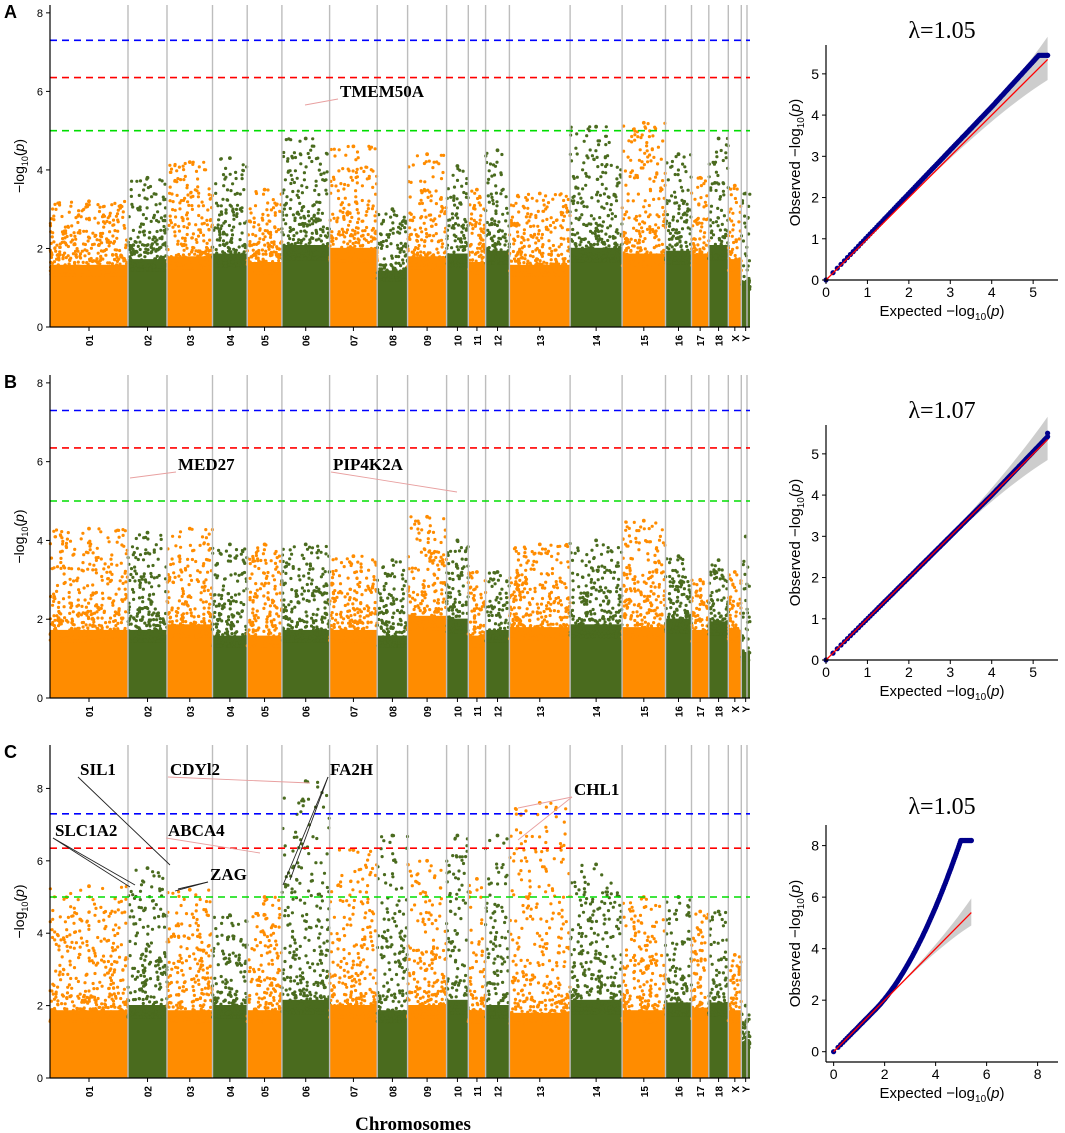  What do you see at coordinates (718, 138) in the screenshot?
I see `peak-point` at bounding box center [718, 138].